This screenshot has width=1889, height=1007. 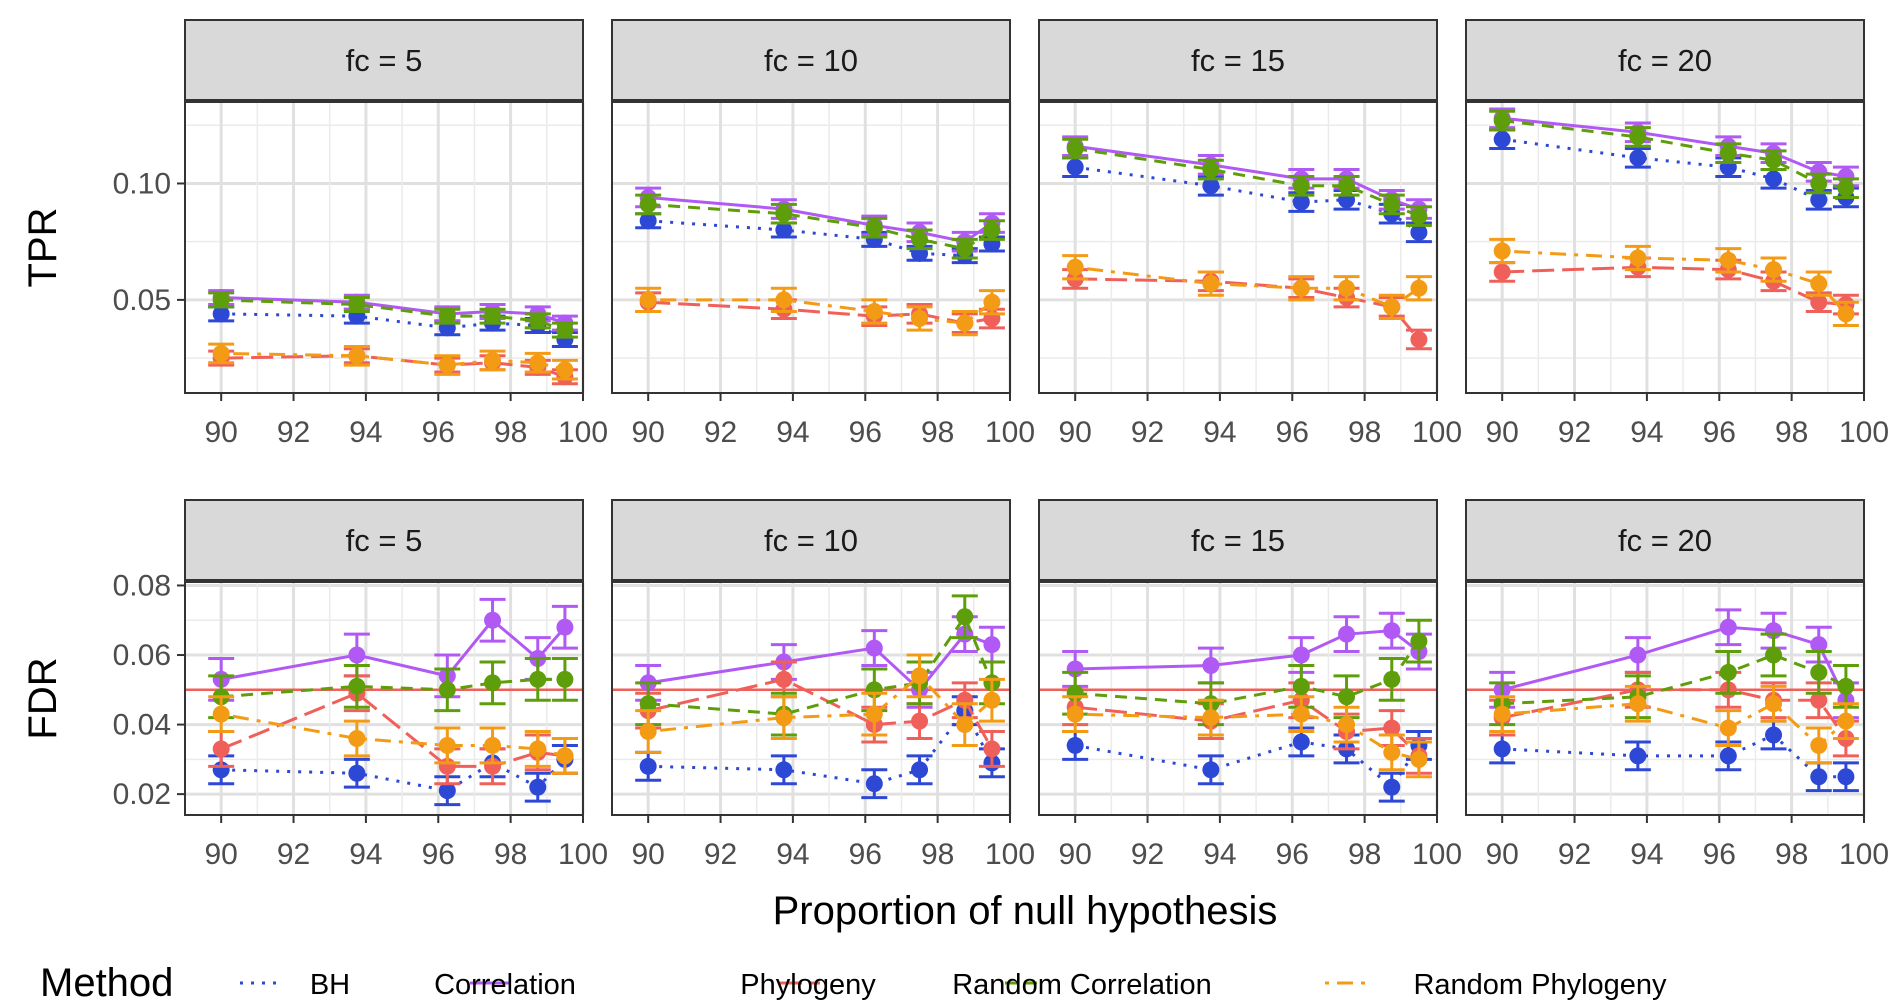 What do you see at coordinates (792, 432) in the screenshot?
I see `x-tick-label: 94` at bounding box center [792, 432].